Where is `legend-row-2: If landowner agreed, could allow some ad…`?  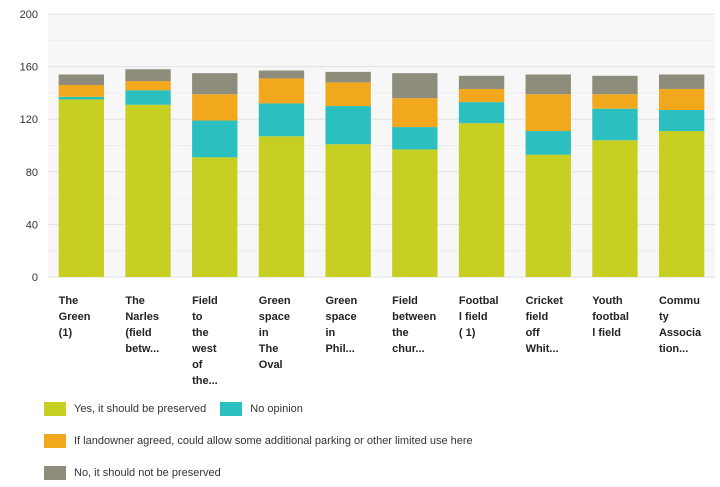 legend-row-2: If landowner agreed, could allow some ad… is located at coordinates (258, 441).